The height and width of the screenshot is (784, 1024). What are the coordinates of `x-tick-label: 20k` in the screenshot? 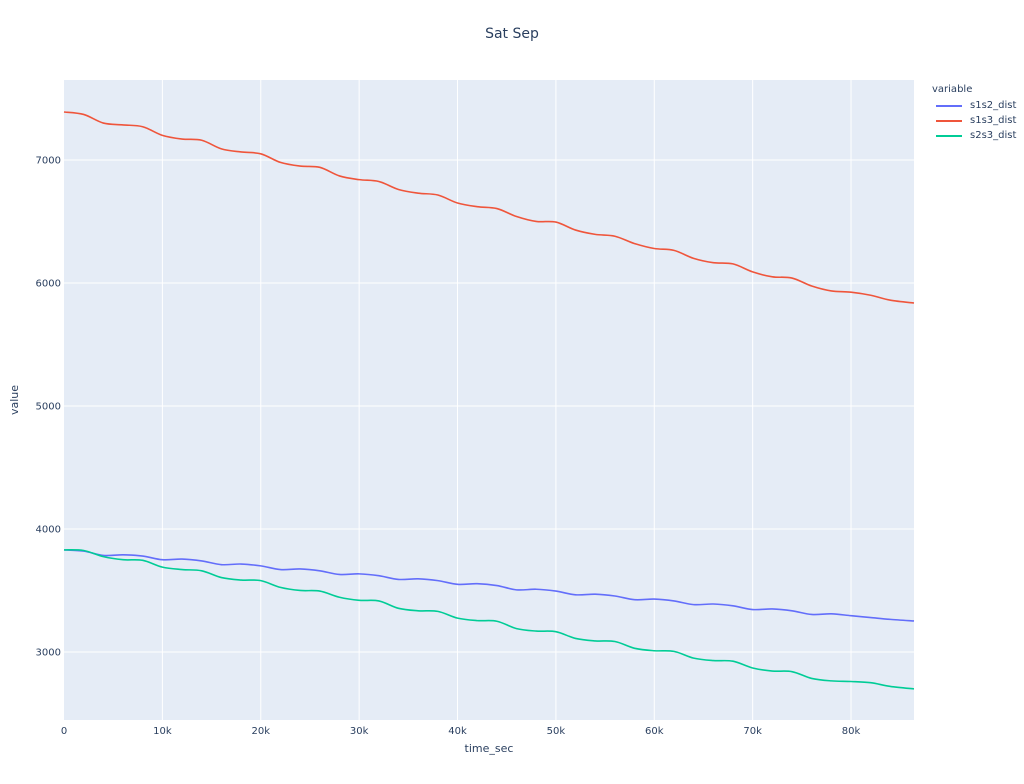 It's located at (261, 731).